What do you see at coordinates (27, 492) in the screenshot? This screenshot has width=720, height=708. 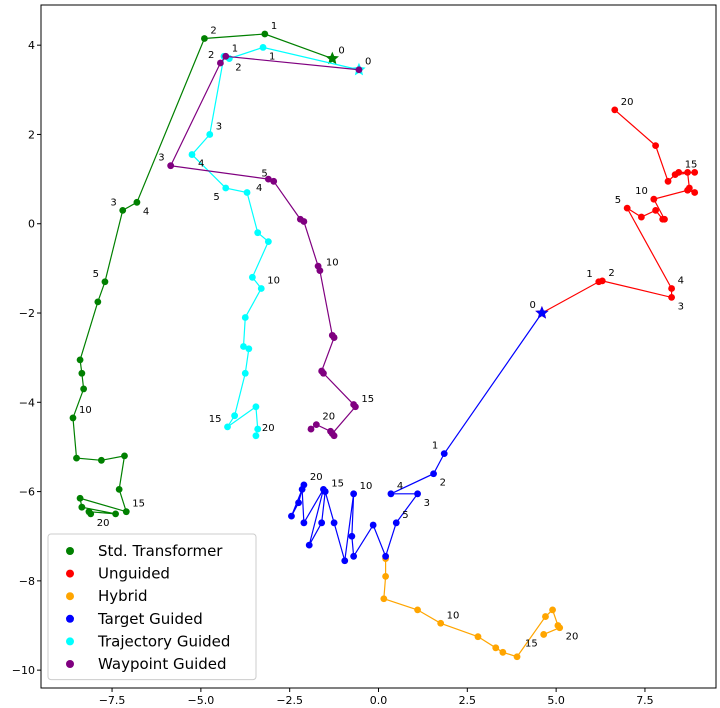 I see `y-tick-label: −6` at bounding box center [27, 492].